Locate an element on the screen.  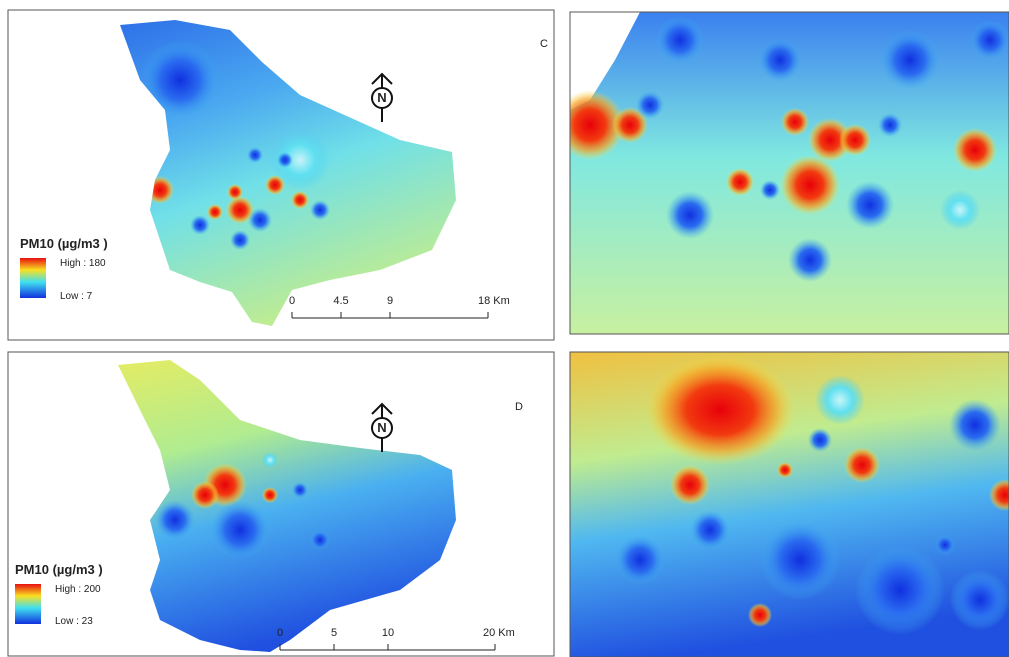
legend-high: High : 200 is located at coordinates (78, 589).